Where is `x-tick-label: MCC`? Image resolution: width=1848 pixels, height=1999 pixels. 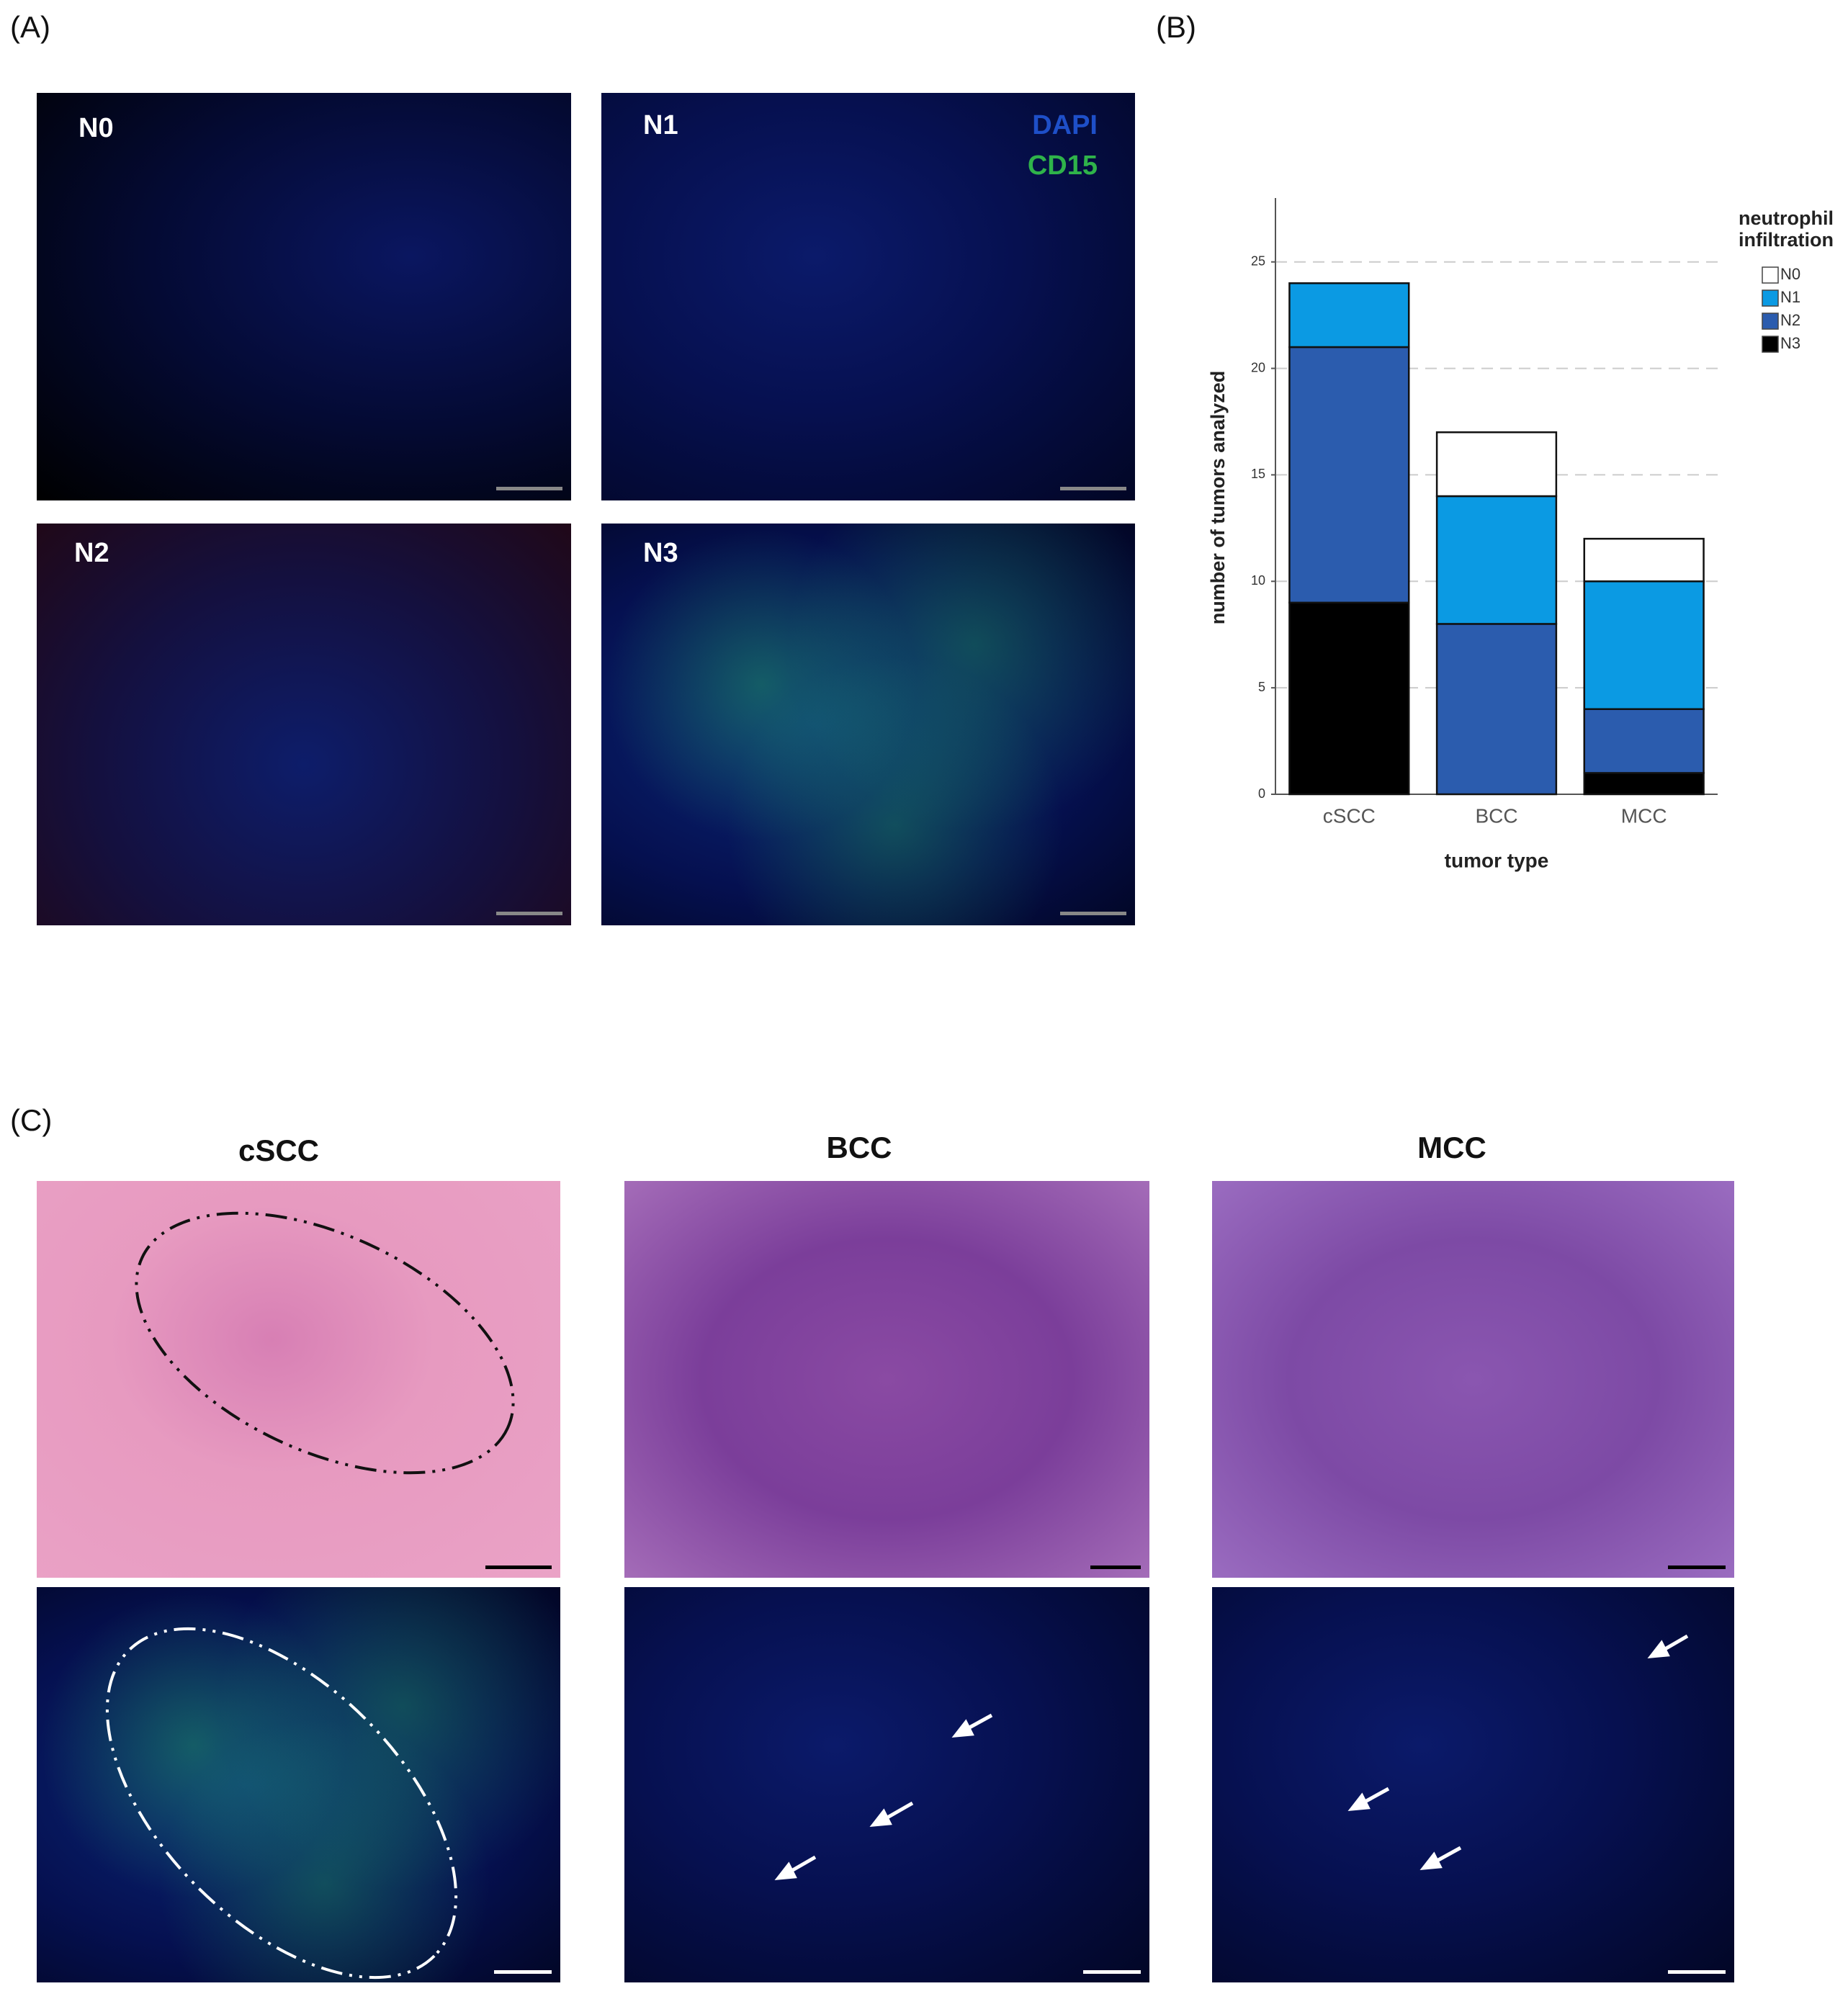
x-tick-label: MCC is located at coordinates (1644, 815).